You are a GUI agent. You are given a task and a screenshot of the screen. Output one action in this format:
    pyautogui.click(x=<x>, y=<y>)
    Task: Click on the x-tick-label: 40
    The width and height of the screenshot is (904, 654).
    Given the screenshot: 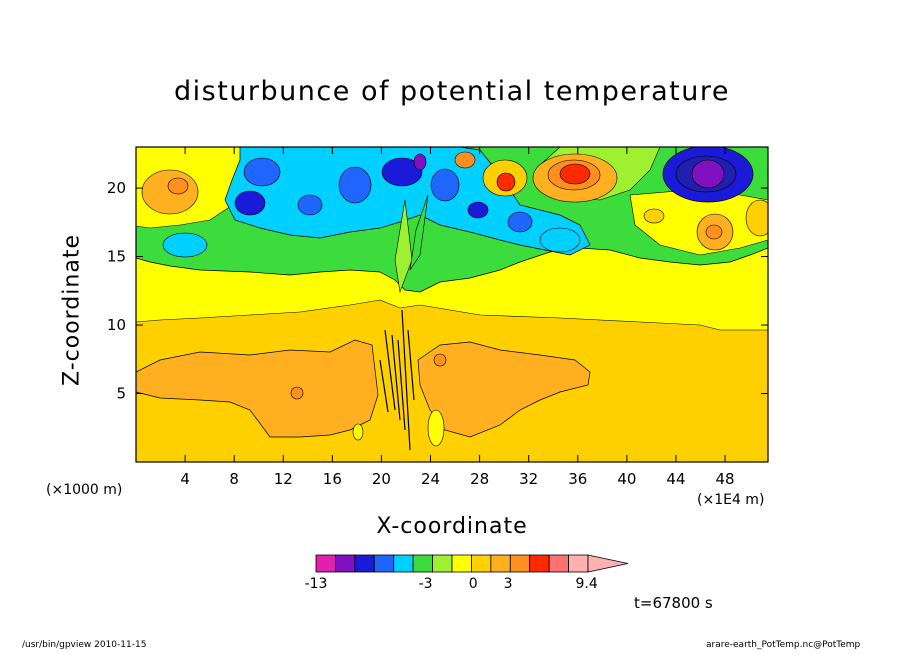 What is the action you would take?
    pyautogui.click(x=626, y=479)
    